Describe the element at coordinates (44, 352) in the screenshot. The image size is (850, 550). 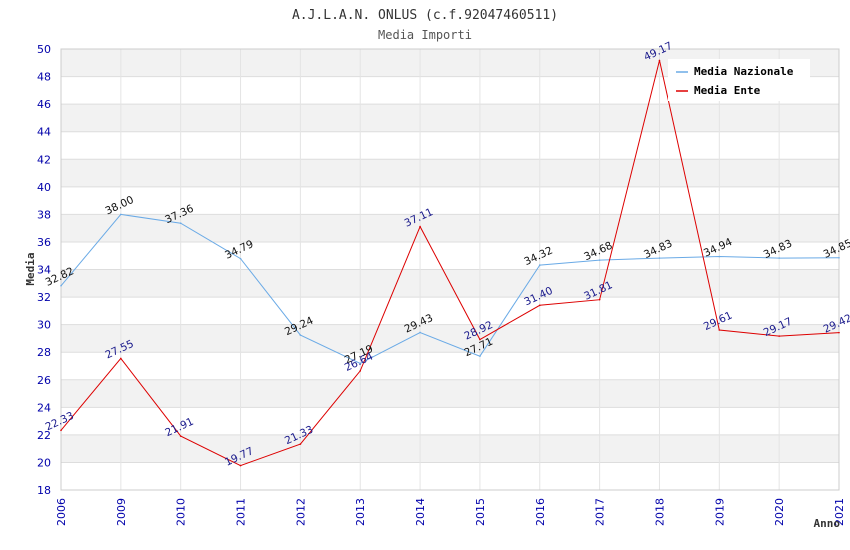
I see `y-tick-label: 28` at that location.